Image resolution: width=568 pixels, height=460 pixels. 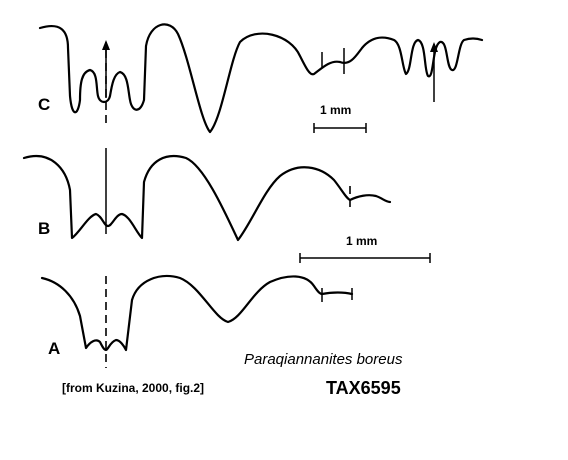 What do you see at coordinates (44, 228) in the screenshot?
I see `label-b: B` at bounding box center [44, 228].